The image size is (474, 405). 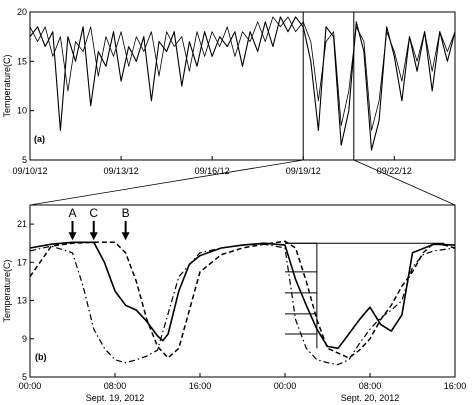 What do you see at coordinates (24, 160) in the screenshot?
I see `panel-a-y-tick-label: 5` at bounding box center [24, 160].